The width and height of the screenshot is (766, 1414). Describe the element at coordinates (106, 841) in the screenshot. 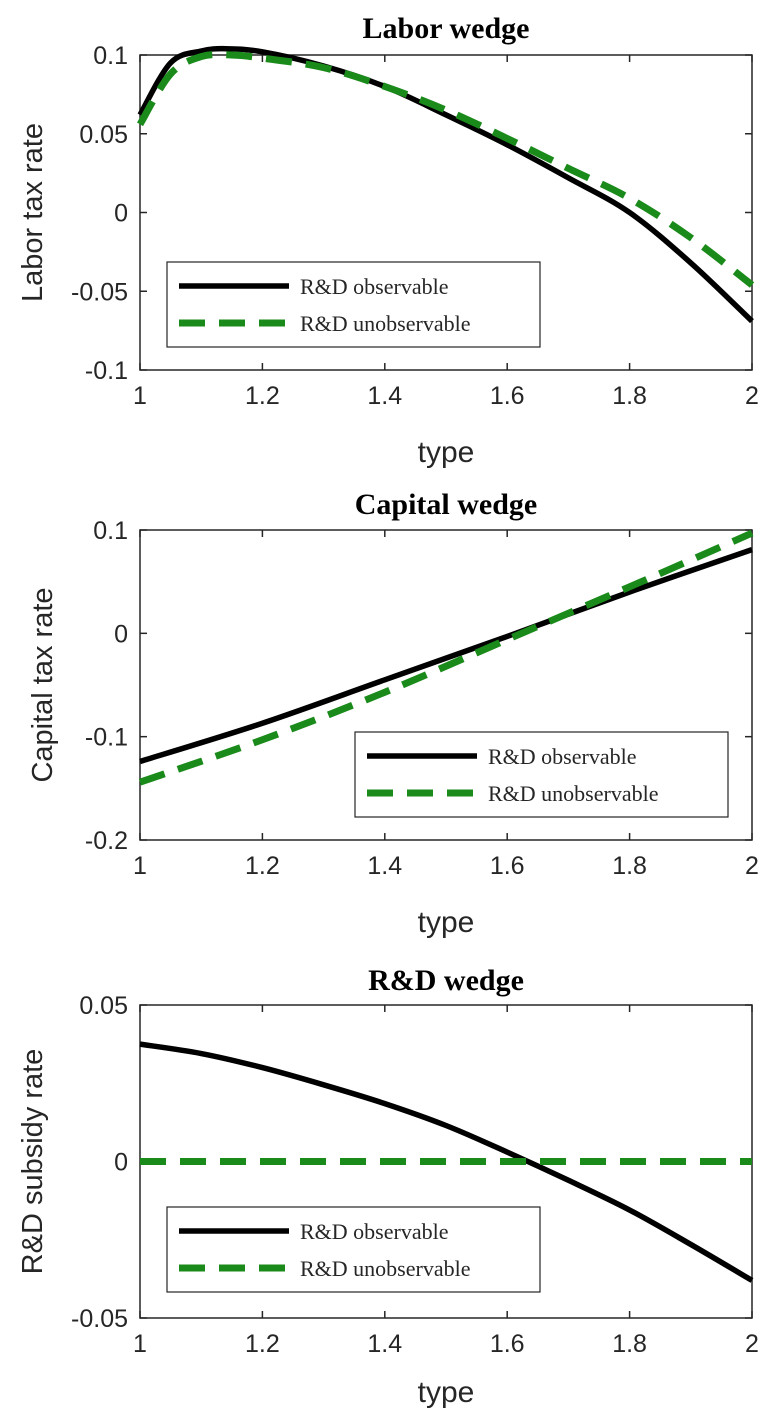

I see `y-tick-label: -0.2` at that location.